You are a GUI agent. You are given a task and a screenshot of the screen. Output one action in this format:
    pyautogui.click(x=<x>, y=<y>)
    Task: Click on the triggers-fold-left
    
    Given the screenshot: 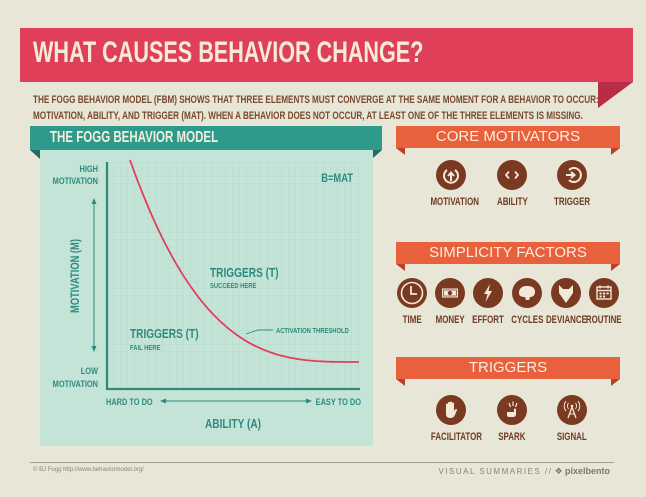 What is the action you would take?
    pyautogui.click(x=400, y=382)
    